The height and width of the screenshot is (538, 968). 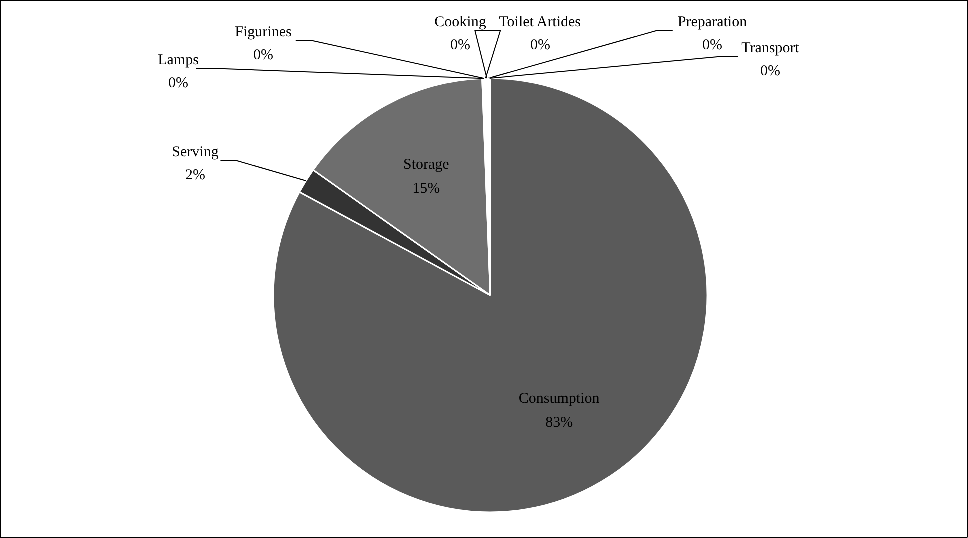 I want to click on data-label: 15%, so click(x=426, y=189).